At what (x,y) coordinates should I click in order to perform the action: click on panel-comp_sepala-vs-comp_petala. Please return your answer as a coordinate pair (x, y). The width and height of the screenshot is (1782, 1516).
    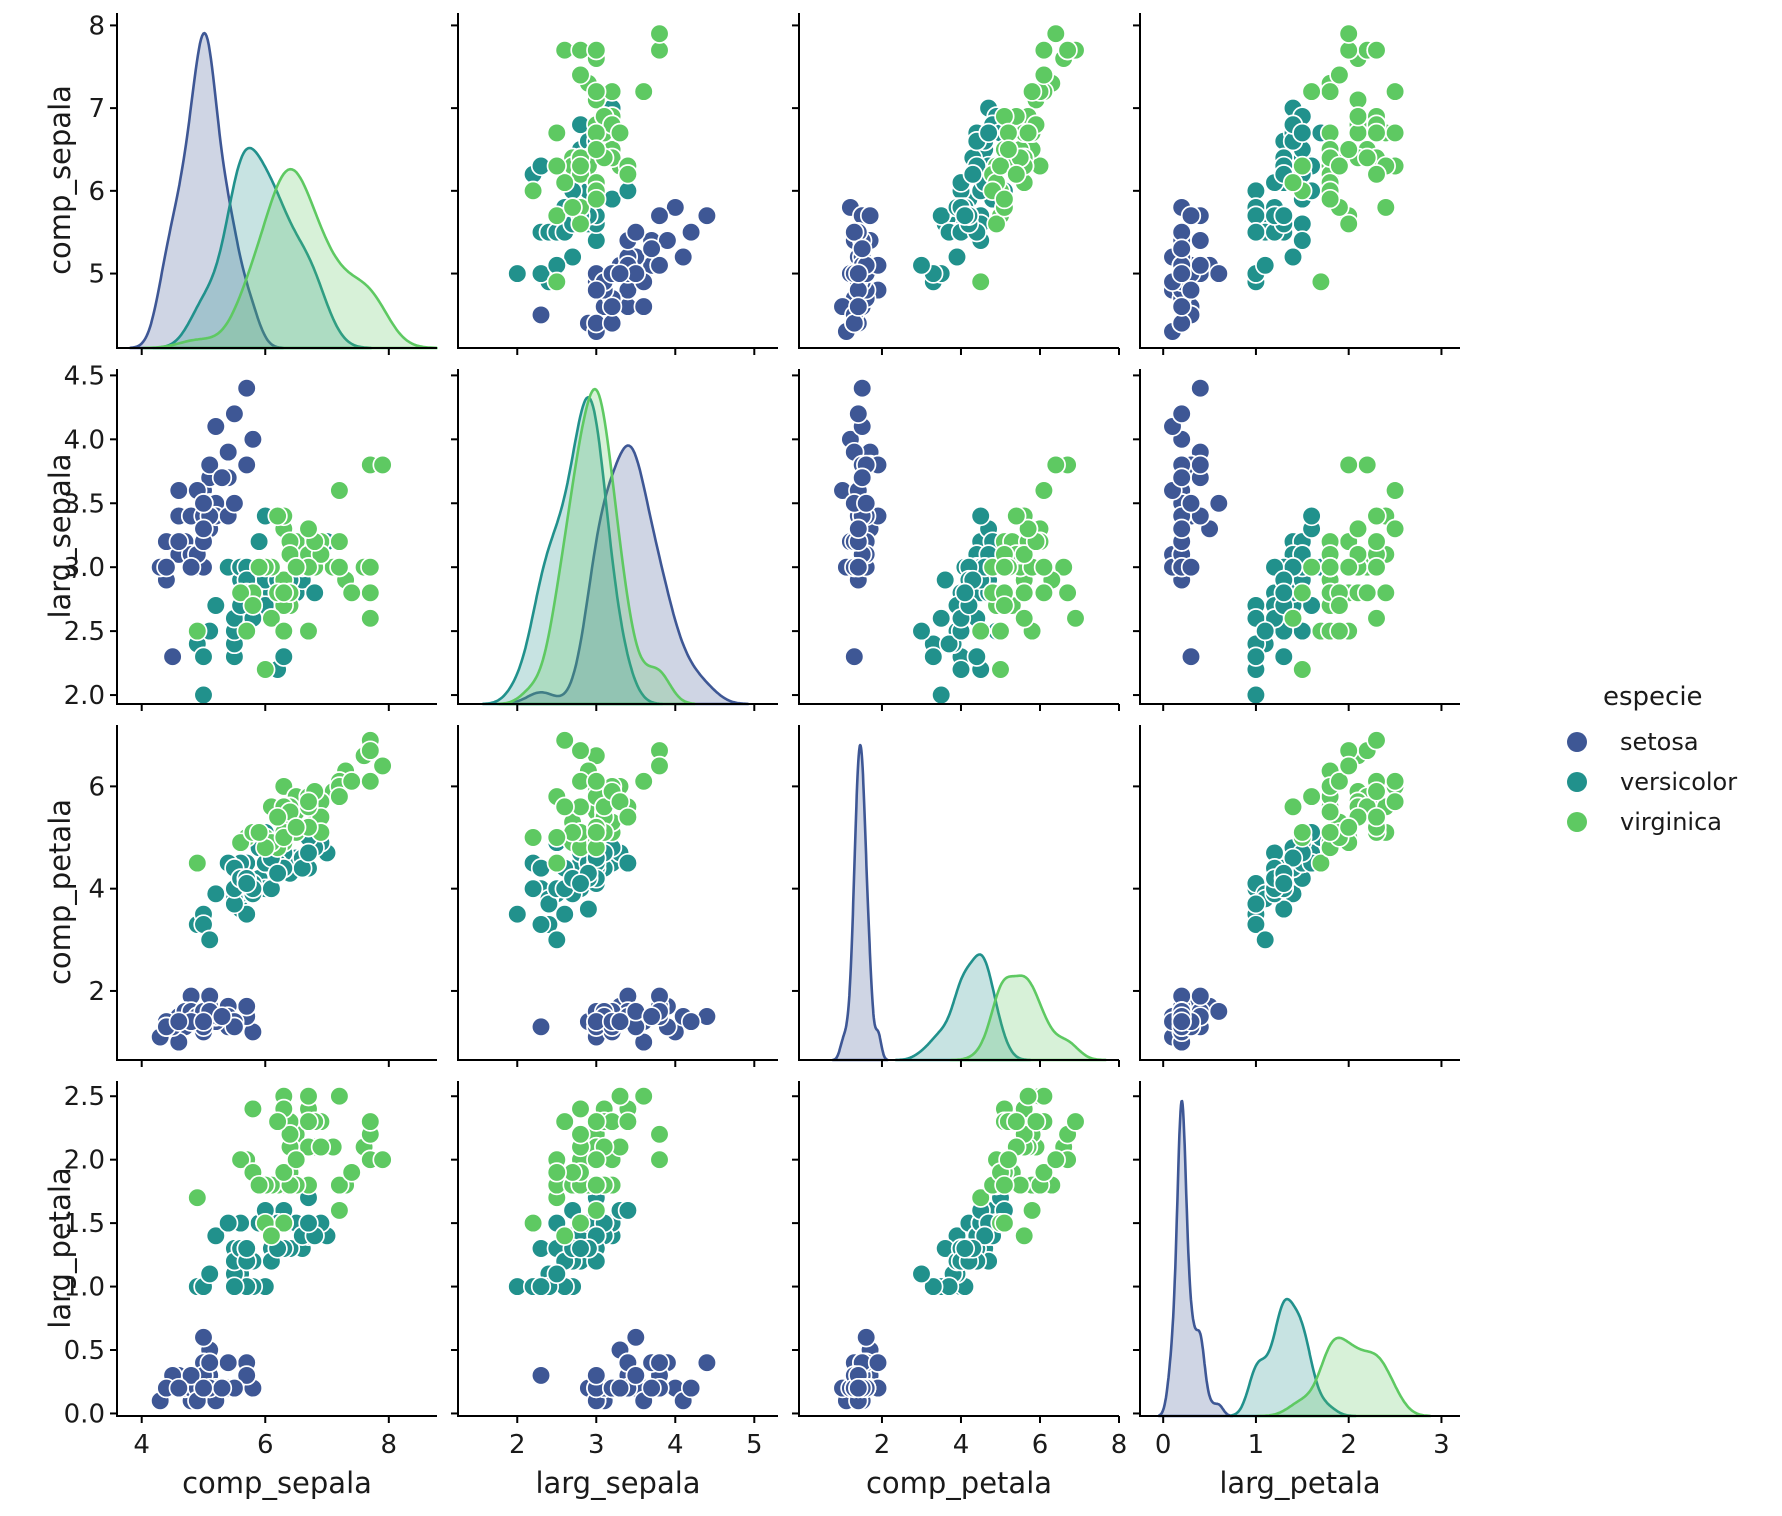
    Looking at the image, I should click on (956, 184).